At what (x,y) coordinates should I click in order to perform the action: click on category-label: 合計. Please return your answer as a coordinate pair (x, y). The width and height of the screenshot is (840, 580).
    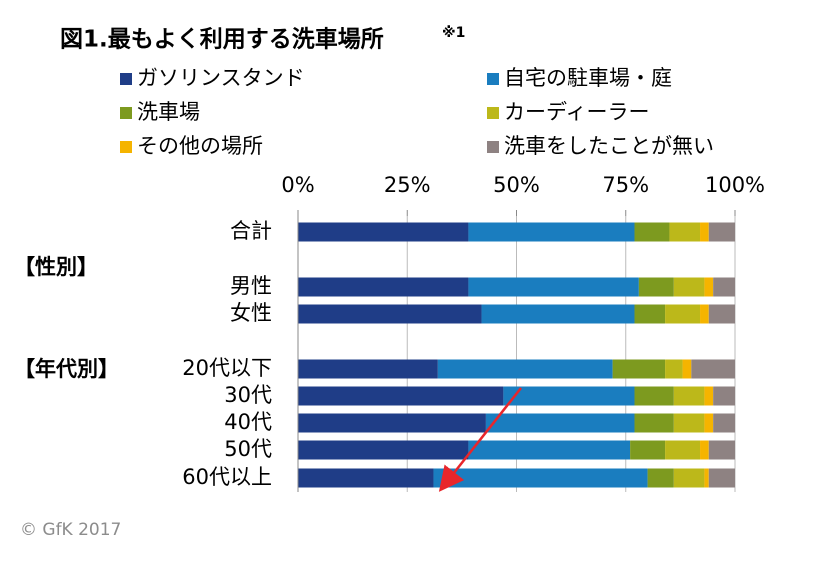
    Looking at the image, I should click on (251, 231).